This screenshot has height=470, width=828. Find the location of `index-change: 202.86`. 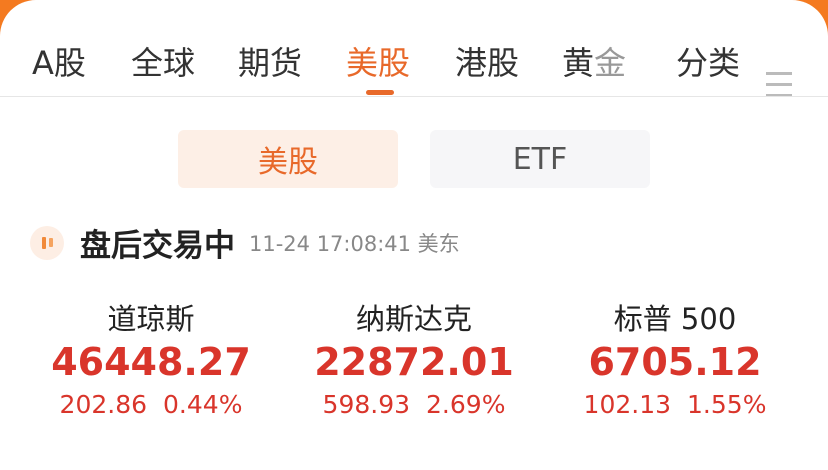

index-change: 202.86 is located at coordinates (103, 404).